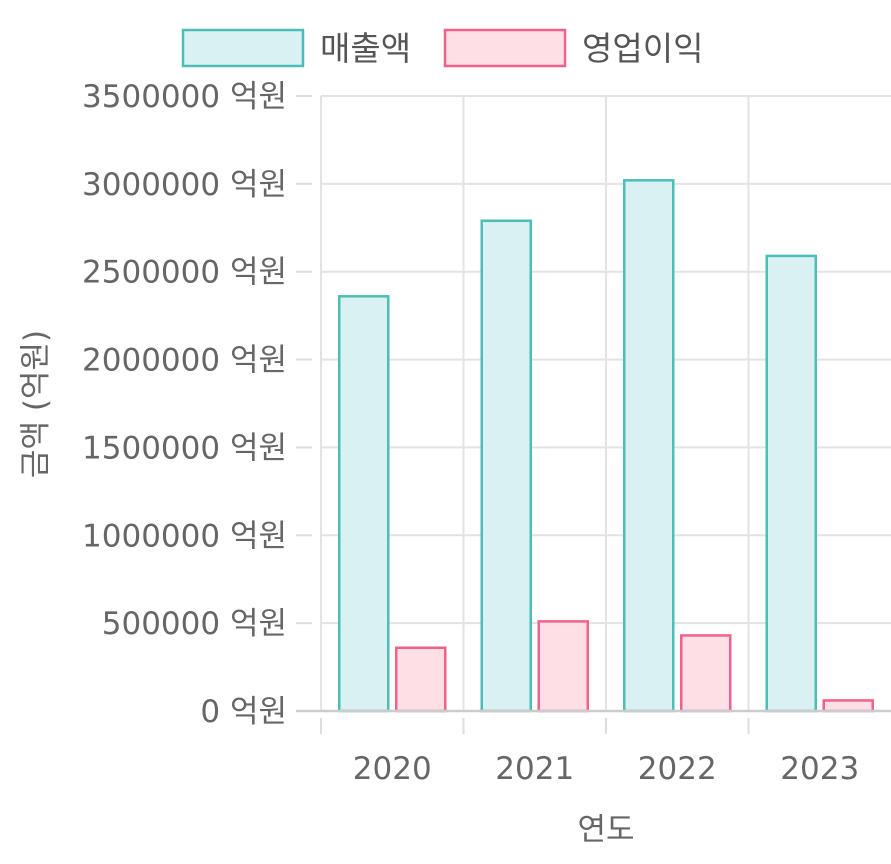  Describe the element at coordinates (392, 769) in the screenshot. I see `x-tick-label: 2020` at that location.